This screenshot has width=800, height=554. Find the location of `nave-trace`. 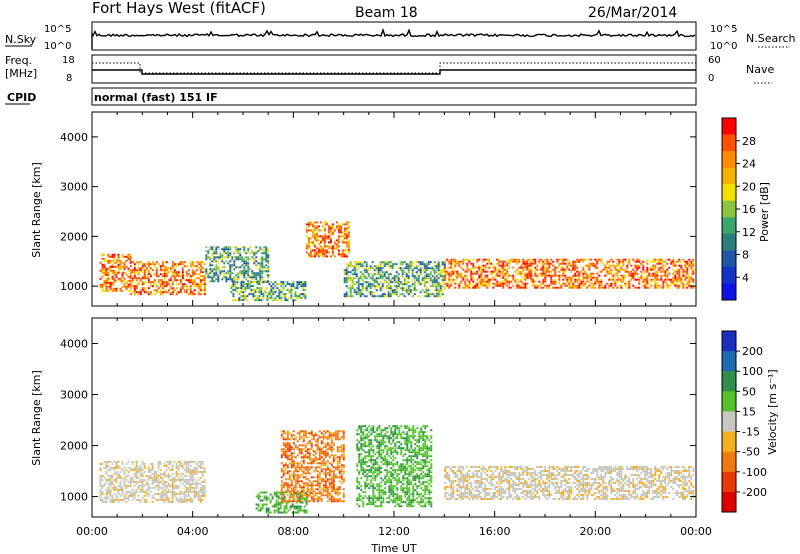

nave-trace is located at coordinates (394, 68).